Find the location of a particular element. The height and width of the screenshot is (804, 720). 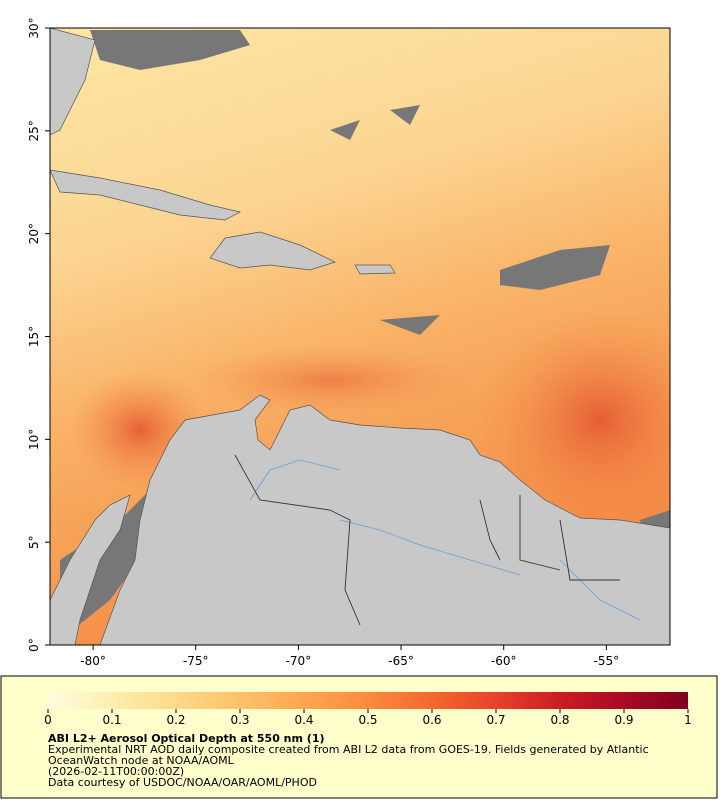

colorbar-tick-label: 0 is located at coordinates (48, 720).